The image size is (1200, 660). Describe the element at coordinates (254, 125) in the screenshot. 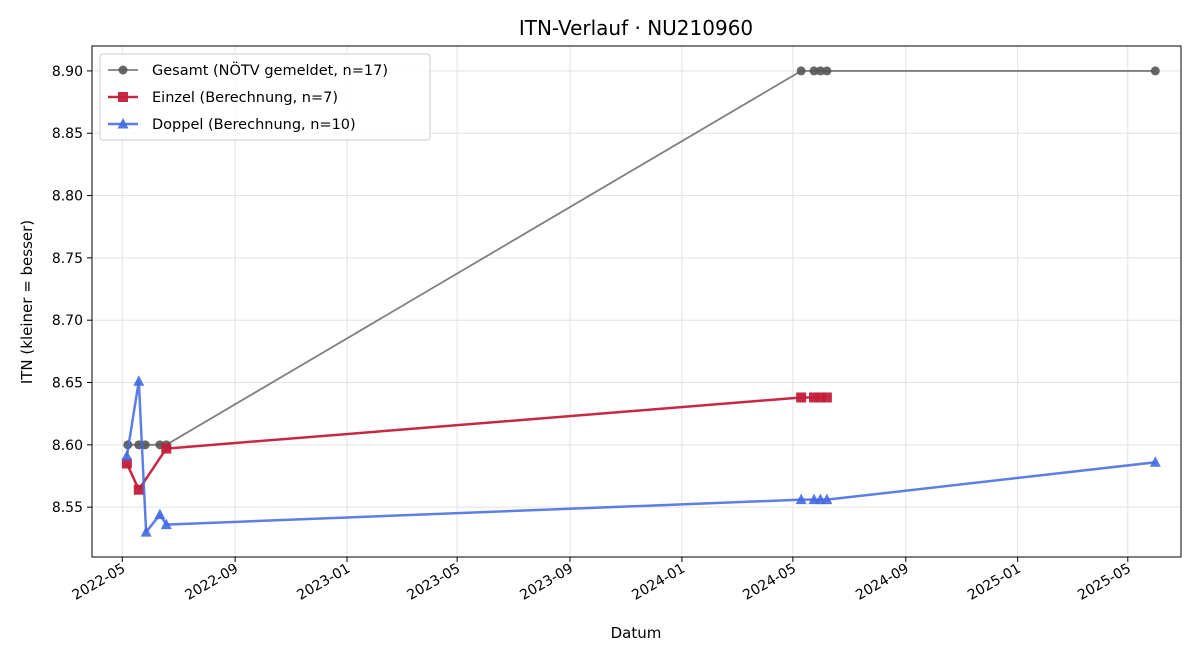

I see `legend-label: Doppel (Berechnung, n=10)` at that location.